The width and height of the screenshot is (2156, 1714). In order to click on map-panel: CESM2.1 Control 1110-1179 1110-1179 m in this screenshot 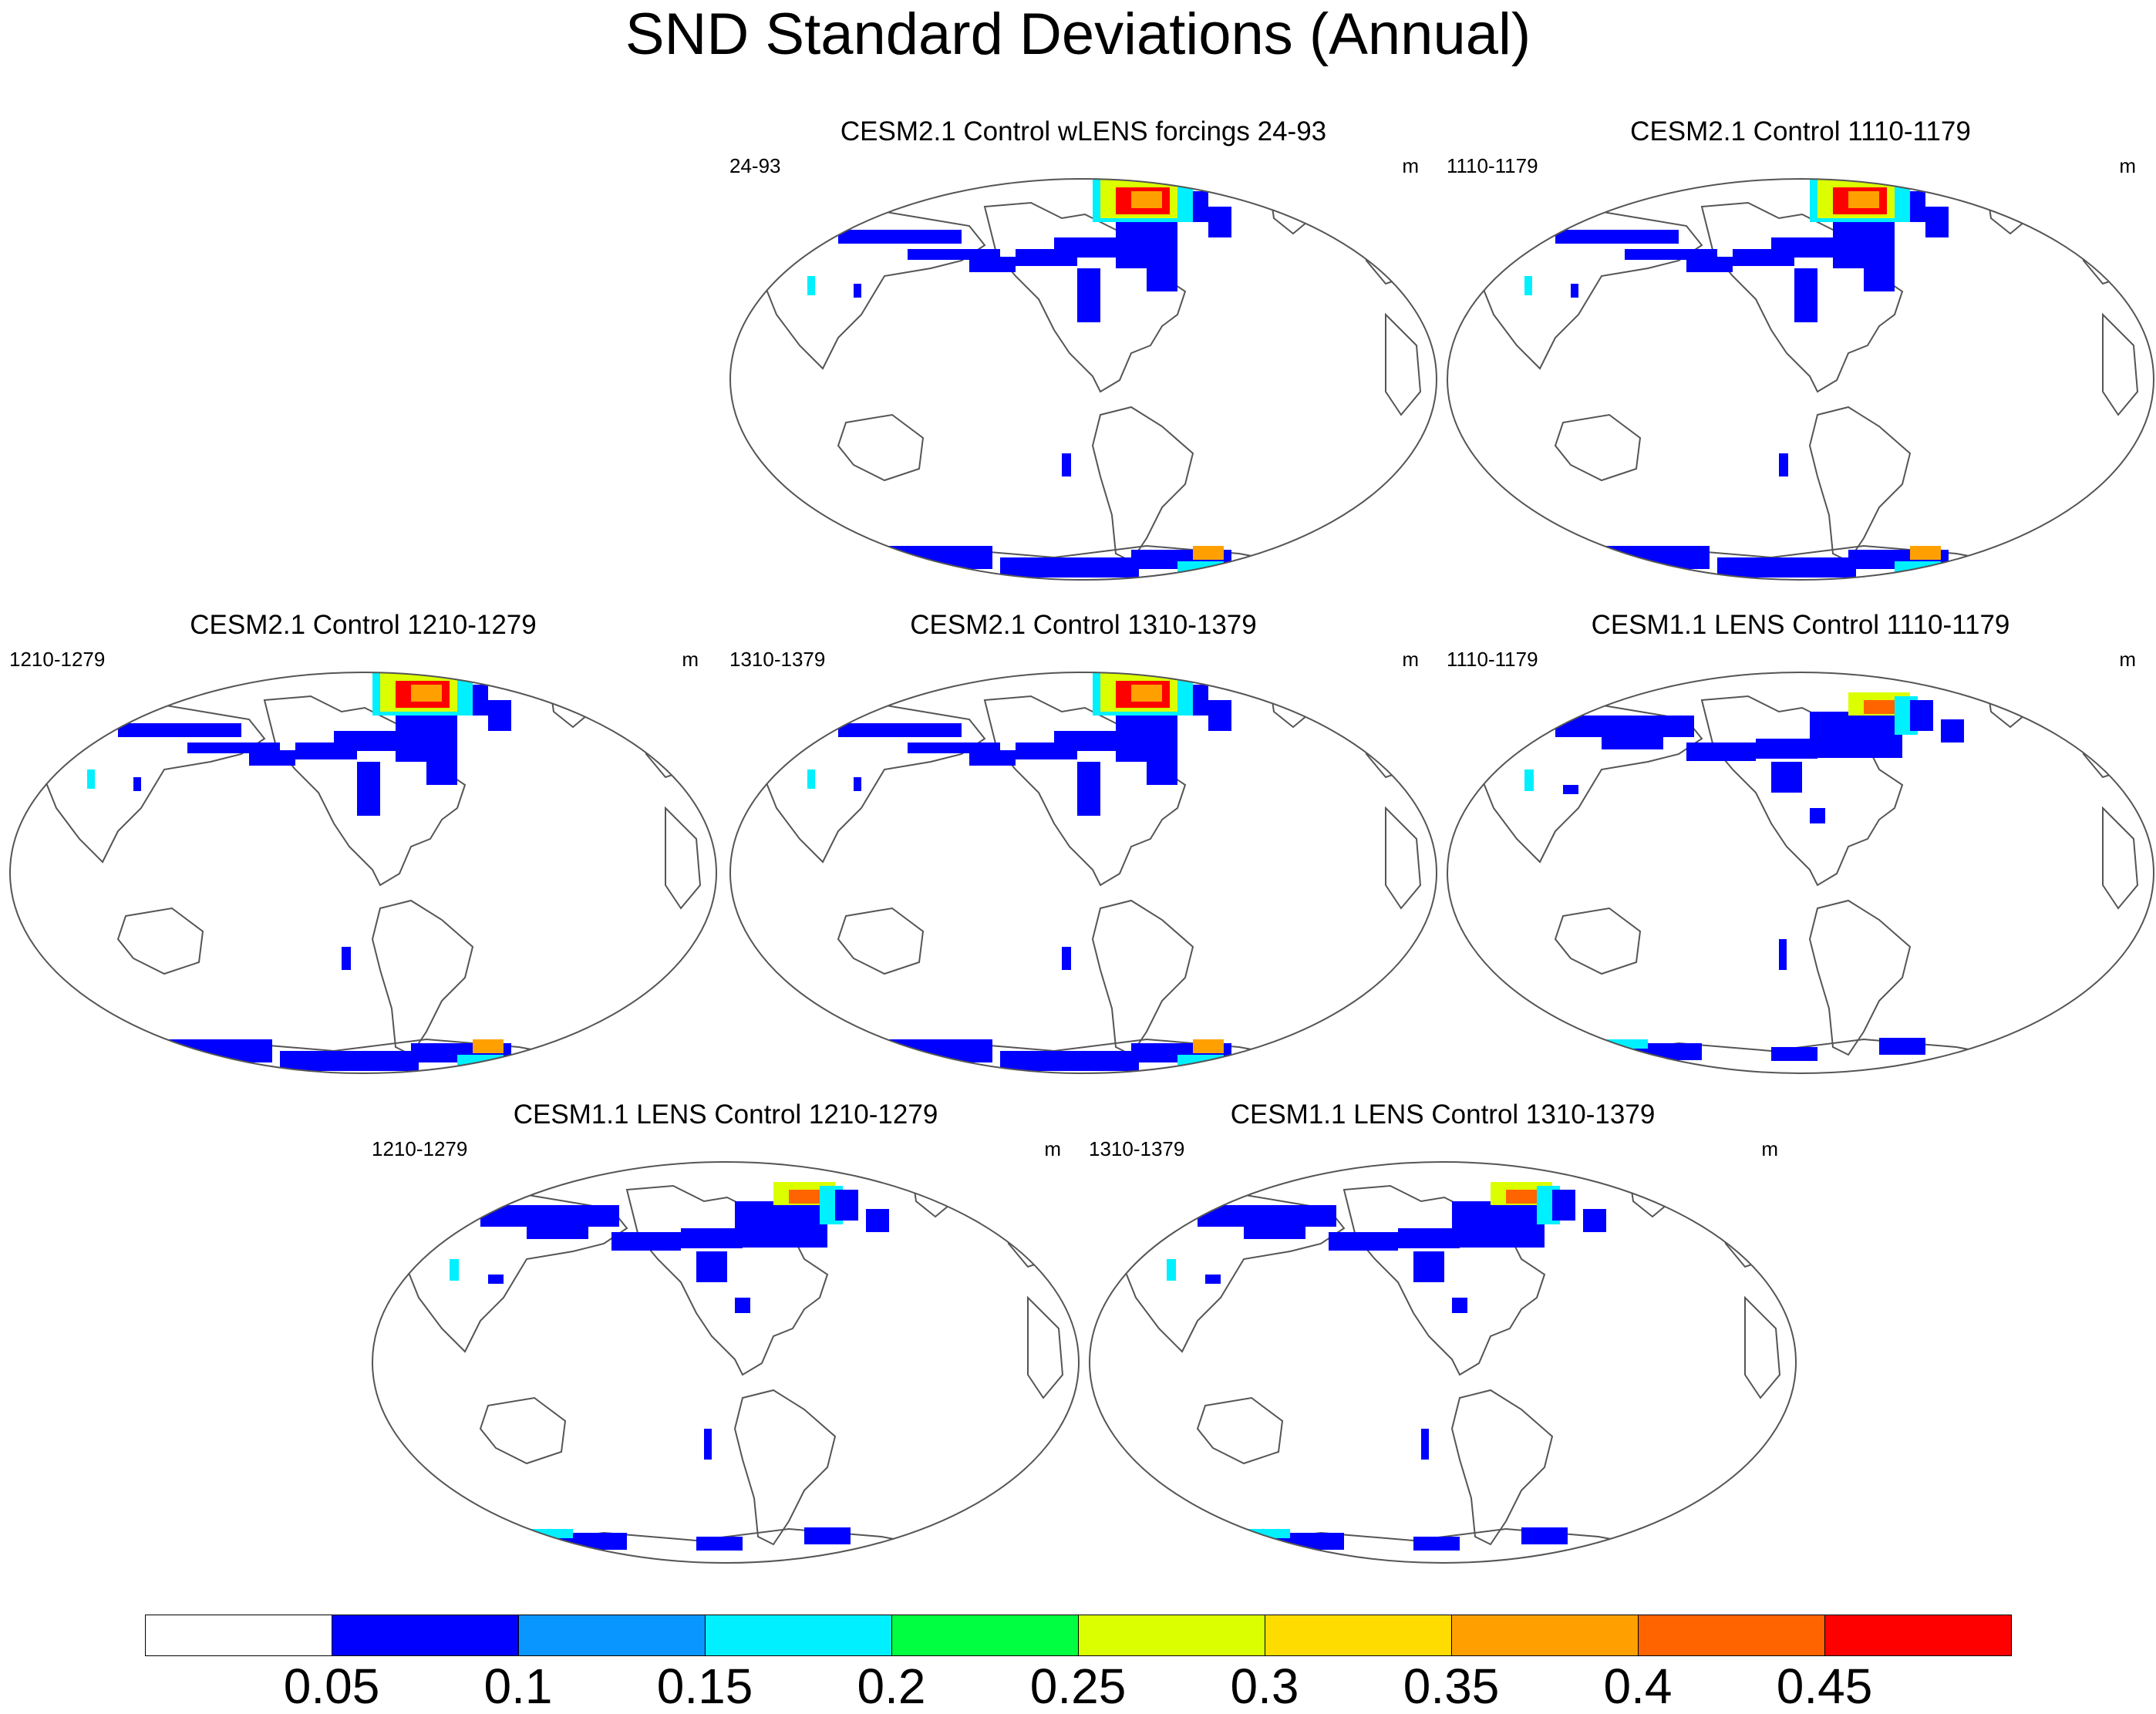, I will do `click(1799, 355)`.